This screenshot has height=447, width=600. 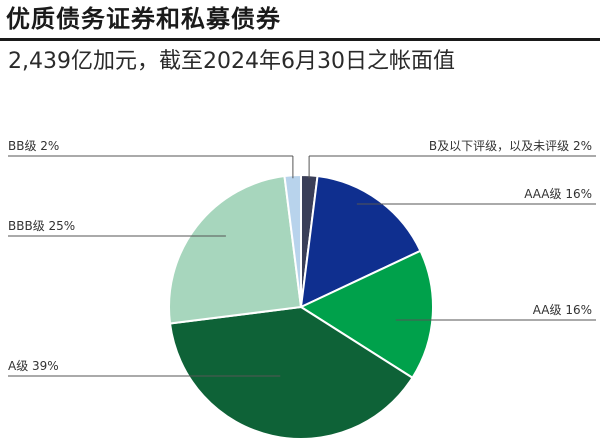 What do you see at coordinates (143, 19) in the screenshot?
I see `chart-title: 优质债务证券和私募债券` at bounding box center [143, 19].